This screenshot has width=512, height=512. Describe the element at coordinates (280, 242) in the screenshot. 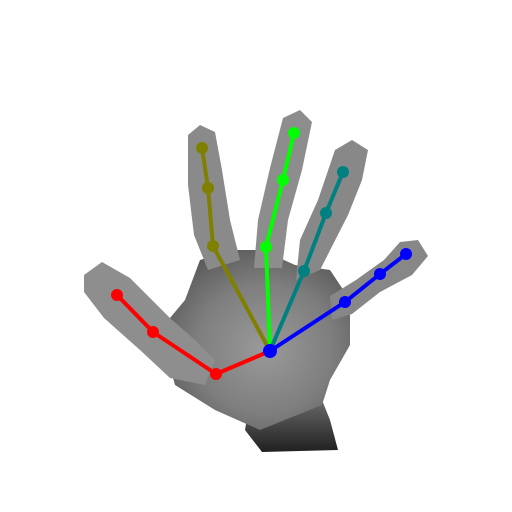

I see `middle-bone-line` at that location.